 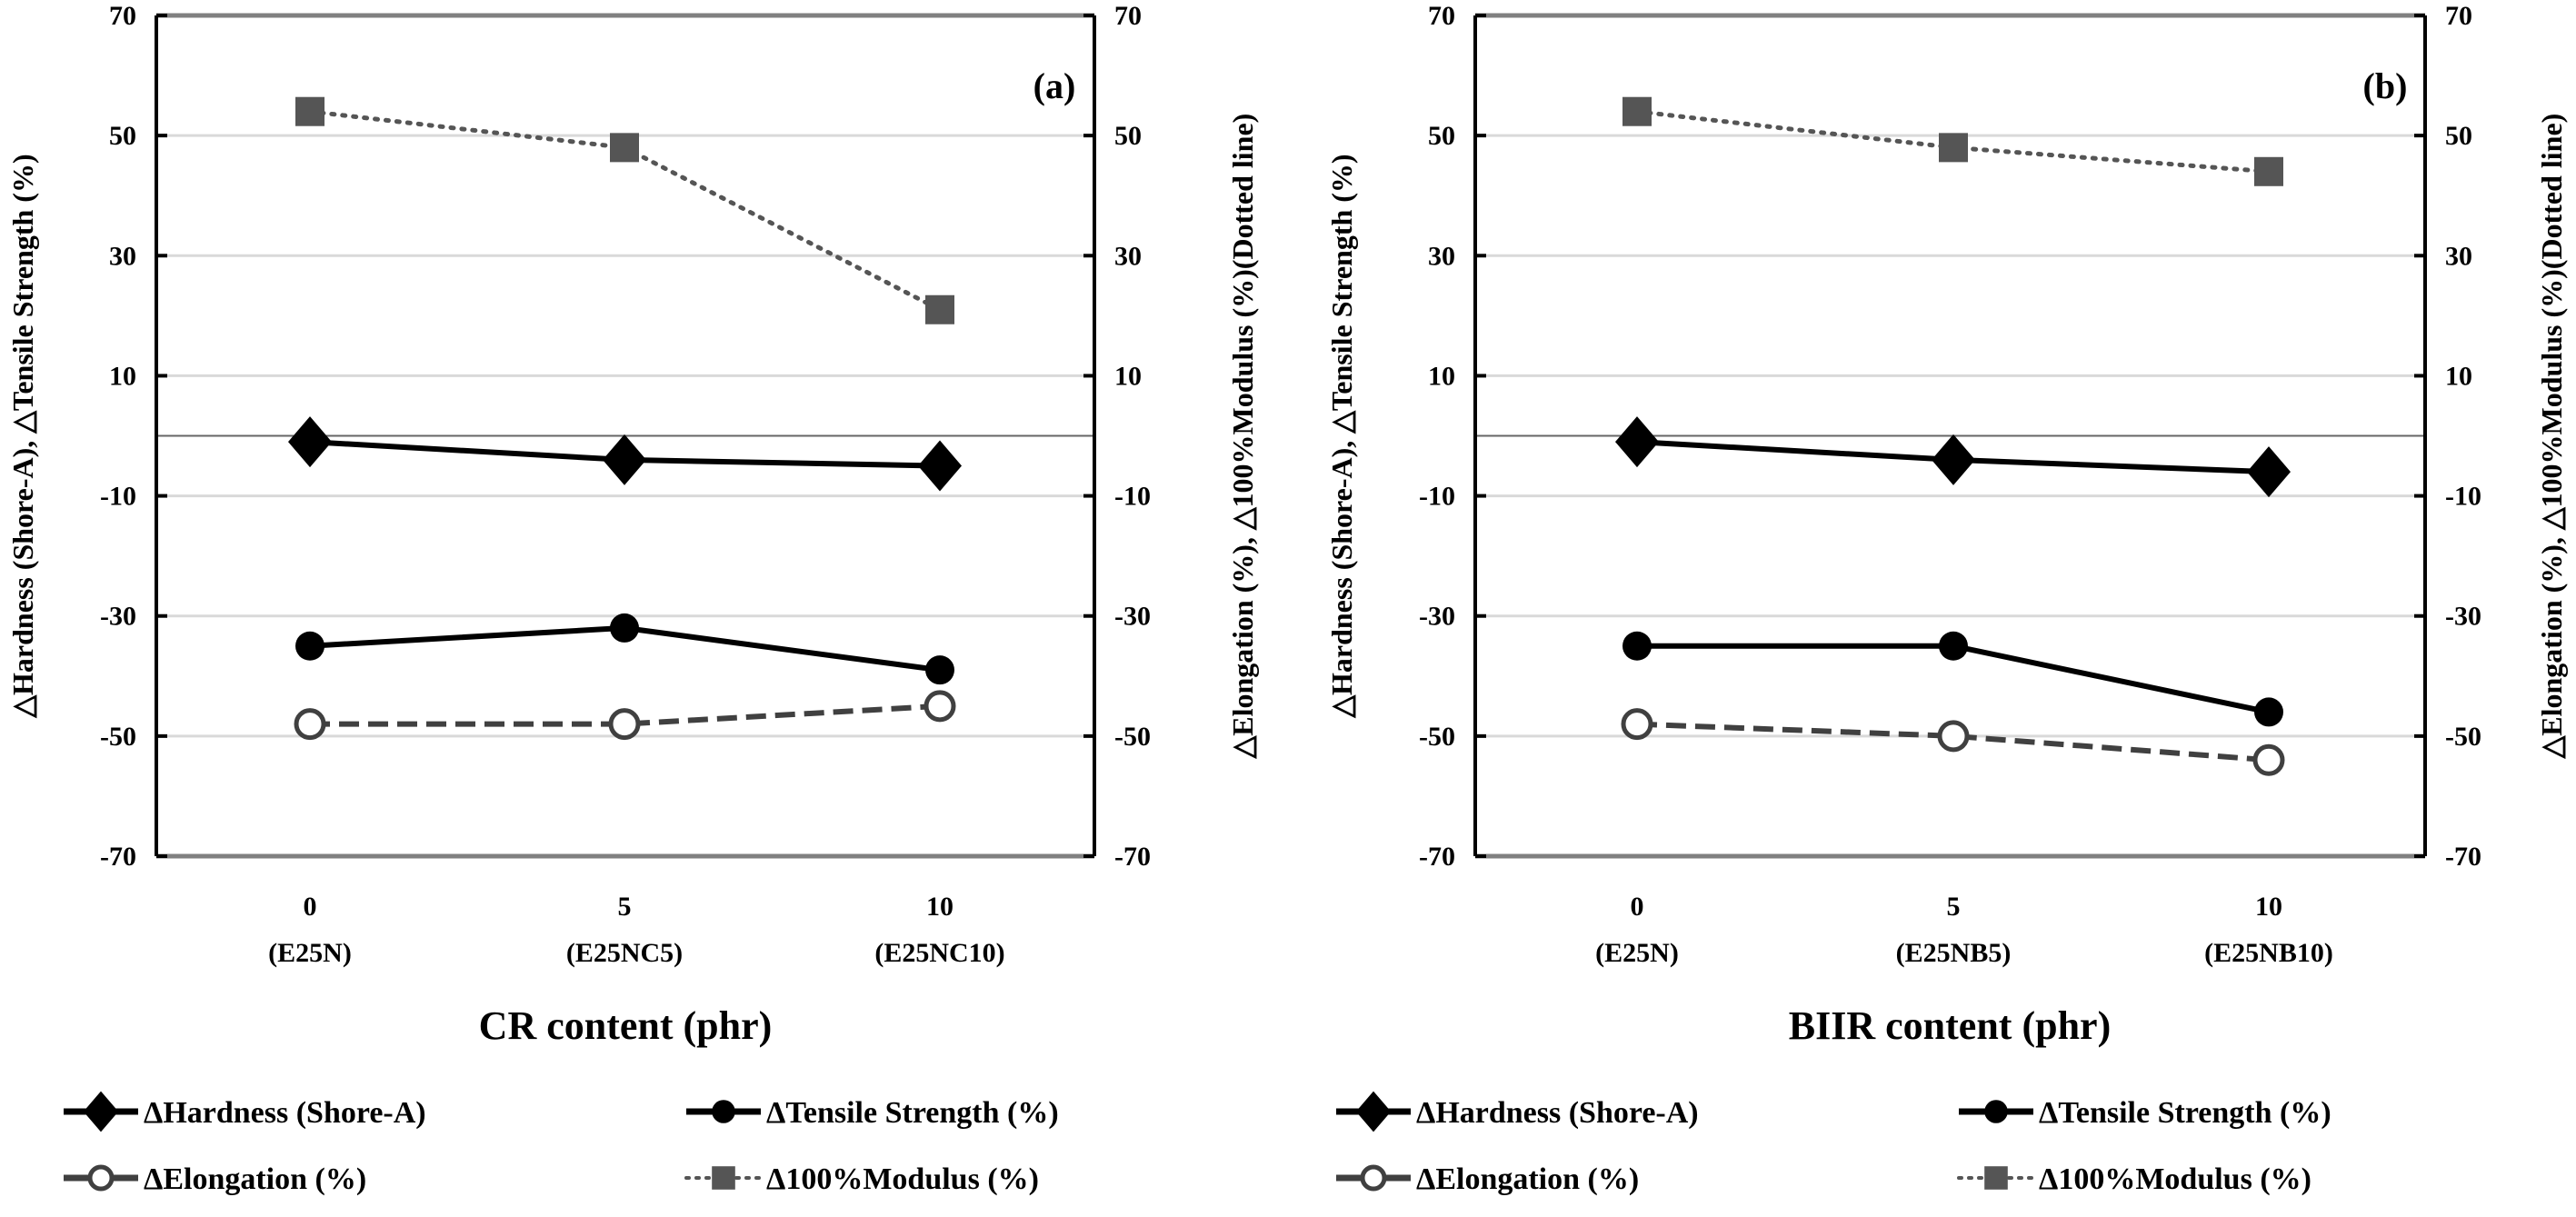 What do you see at coordinates (1996, 1178) in the screenshot?
I see `legend-marker-square-icon` at bounding box center [1996, 1178].